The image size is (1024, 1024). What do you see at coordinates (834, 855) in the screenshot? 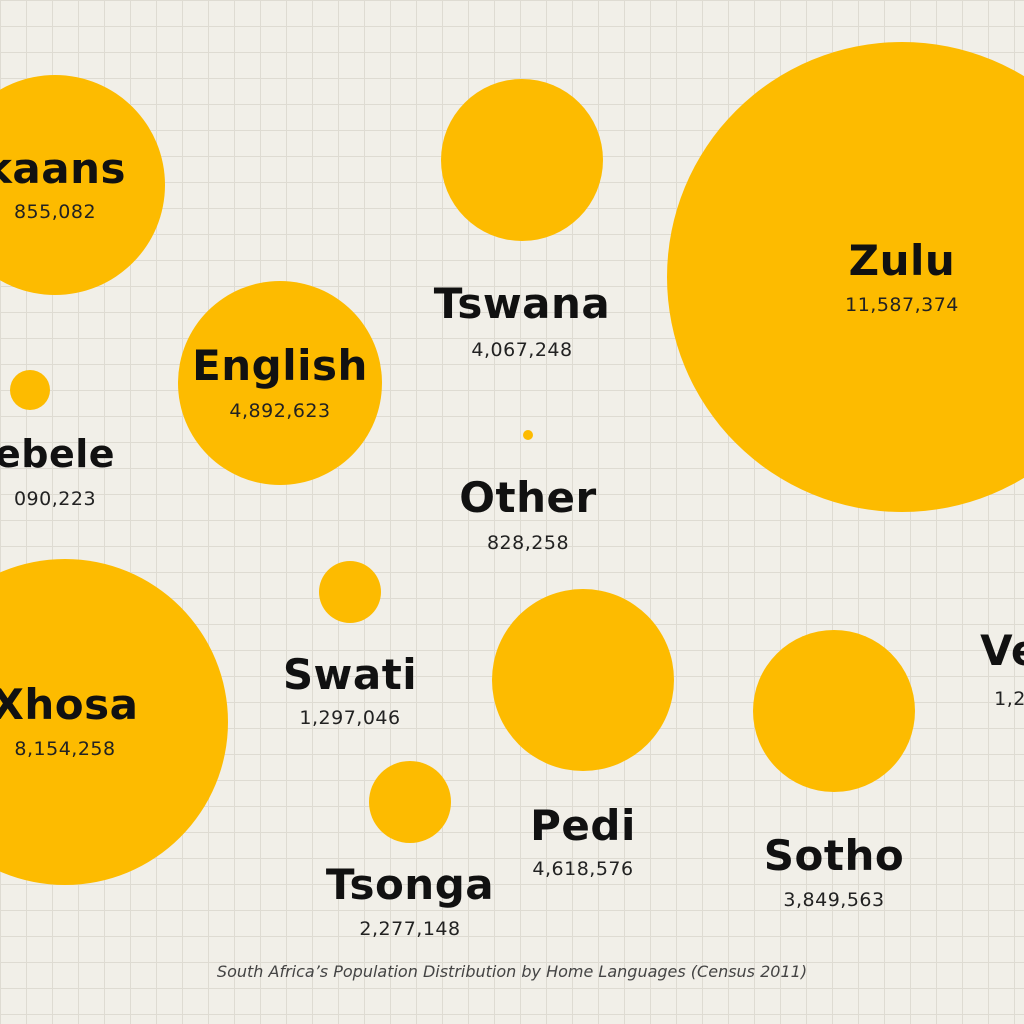
I see `label-sotho: Sotho` at bounding box center [834, 855].